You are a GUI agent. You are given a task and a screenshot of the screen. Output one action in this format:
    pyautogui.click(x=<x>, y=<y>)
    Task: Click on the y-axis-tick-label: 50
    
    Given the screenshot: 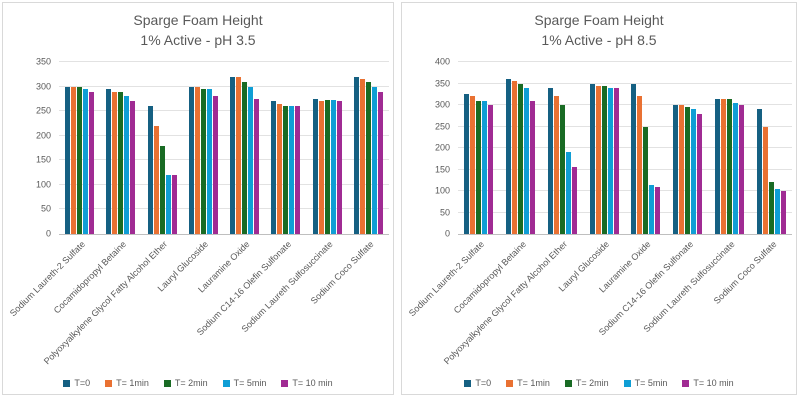 What is the action you would take?
    pyautogui.click(x=444, y=212)
    